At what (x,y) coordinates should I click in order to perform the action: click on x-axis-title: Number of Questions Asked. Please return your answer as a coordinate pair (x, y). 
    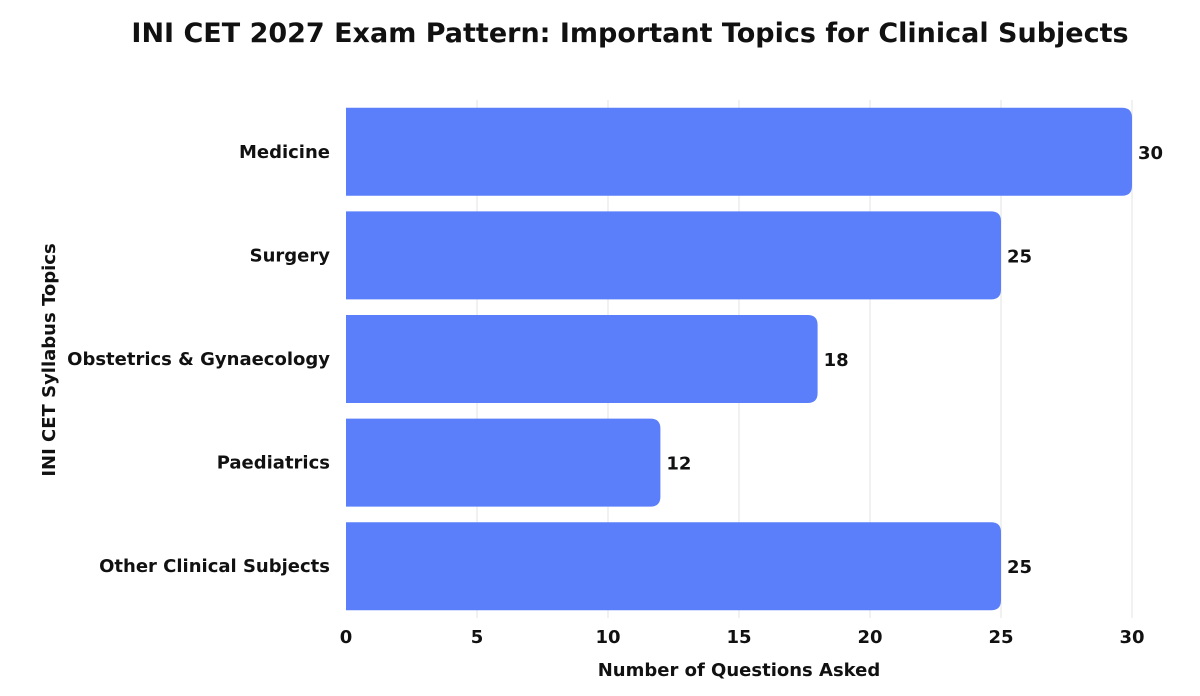
    Looking at the image, I should click on (739, 670).